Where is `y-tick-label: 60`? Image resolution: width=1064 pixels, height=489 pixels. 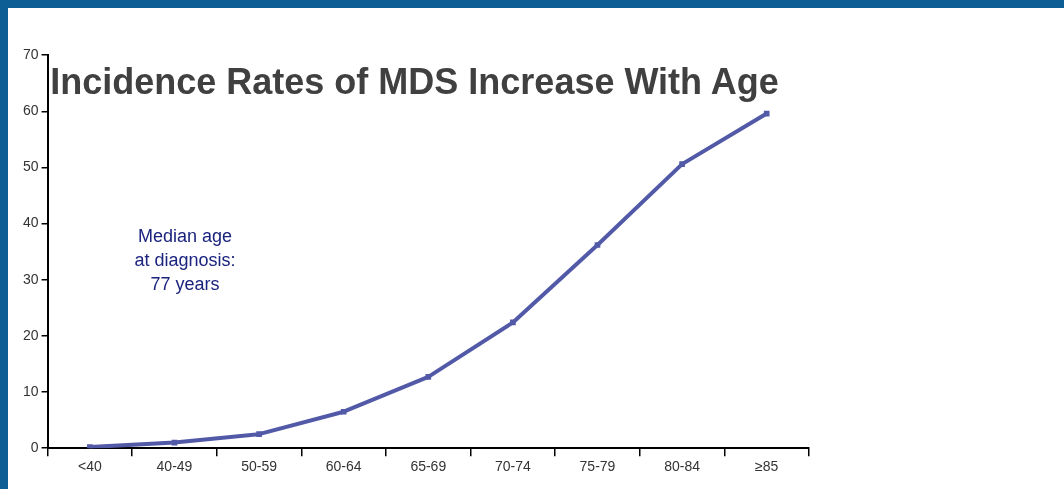 y-tick-label: 60 is located at coordinates (30, 110).